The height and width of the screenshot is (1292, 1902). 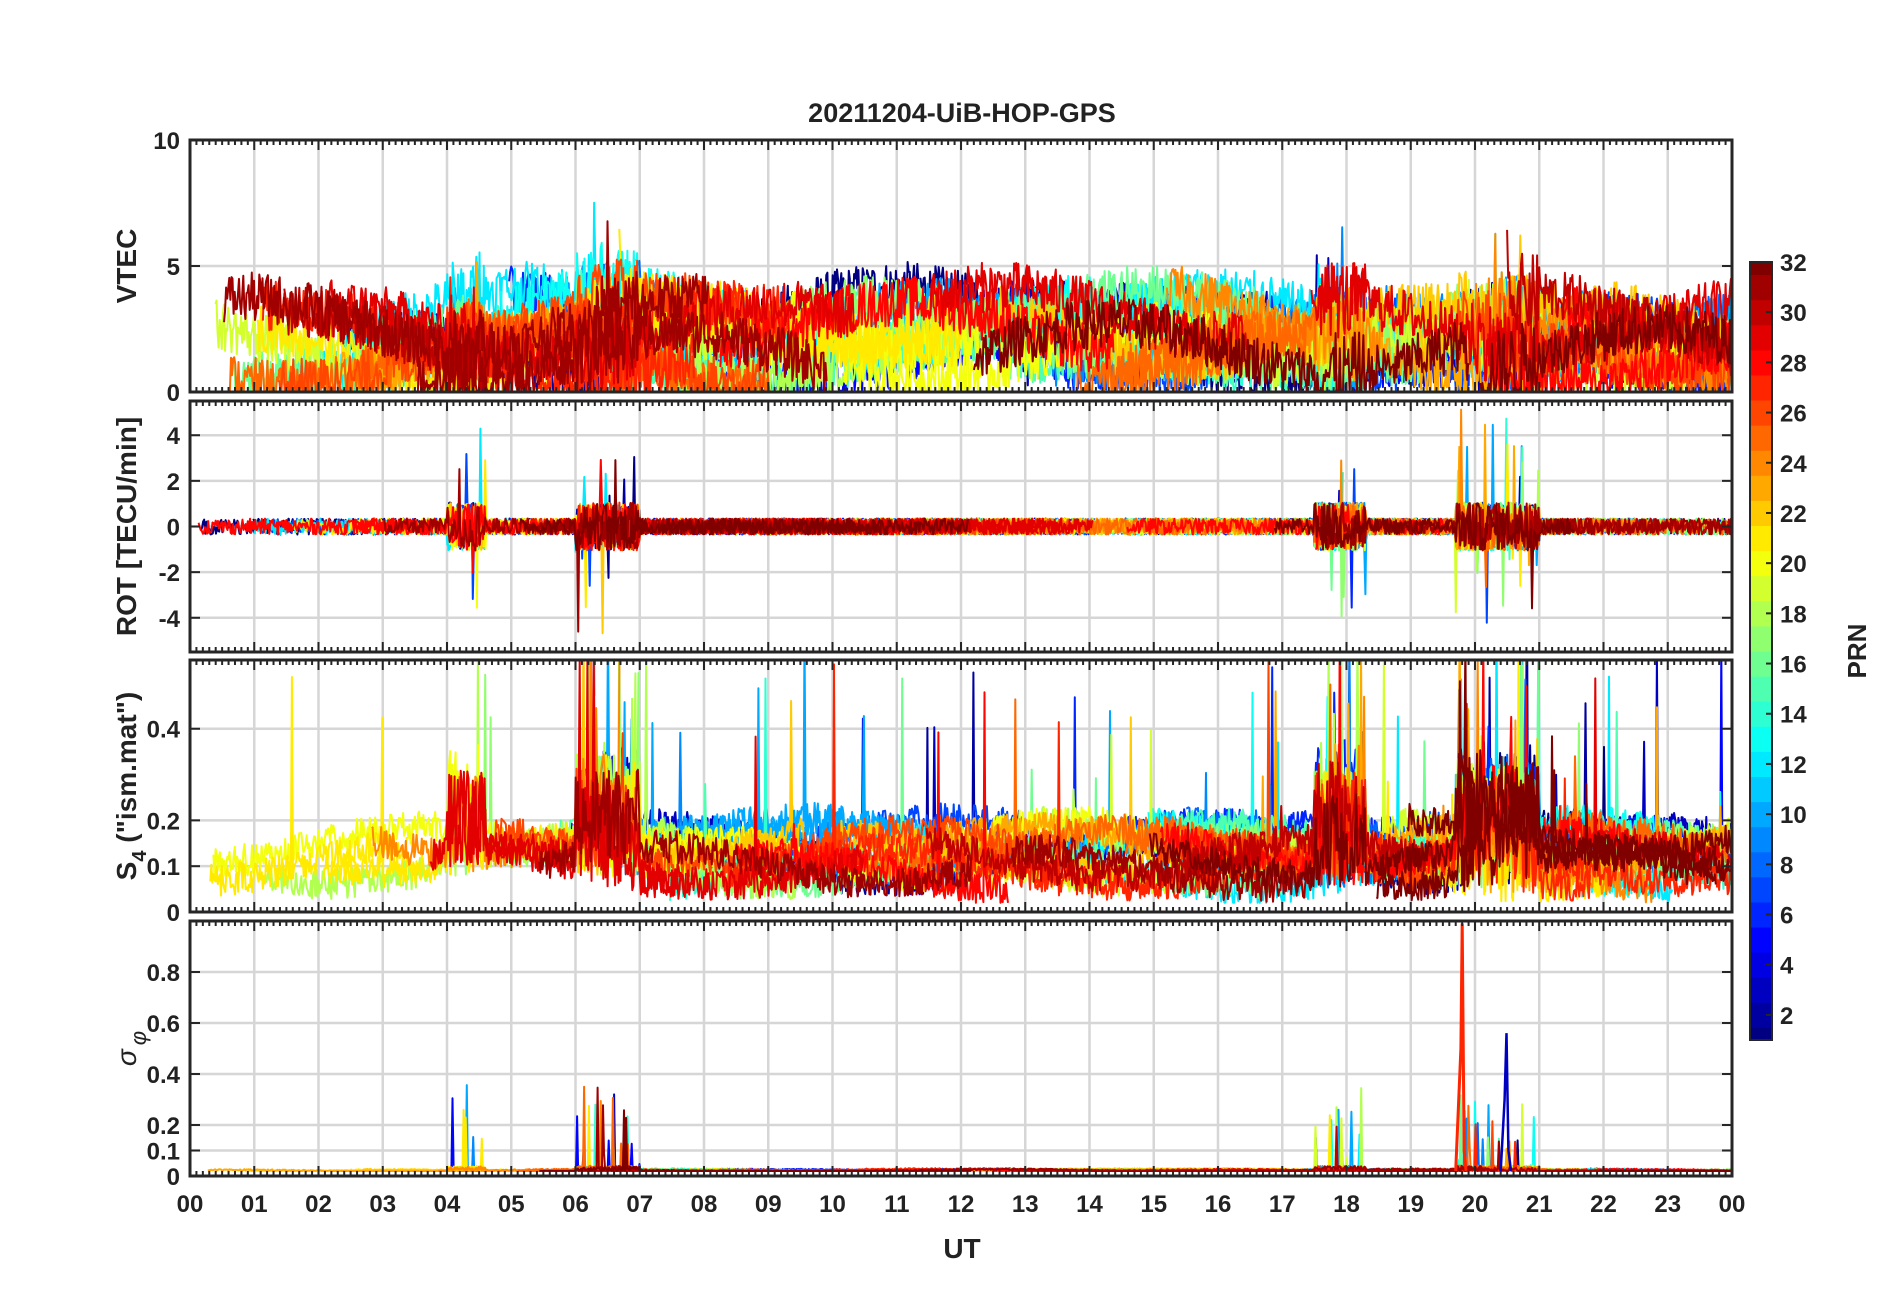 What do you see at coordinates (1603, 1204) in the screenshot?
I see `x-tick-label: 22` at bounding box center [1603, 1204].